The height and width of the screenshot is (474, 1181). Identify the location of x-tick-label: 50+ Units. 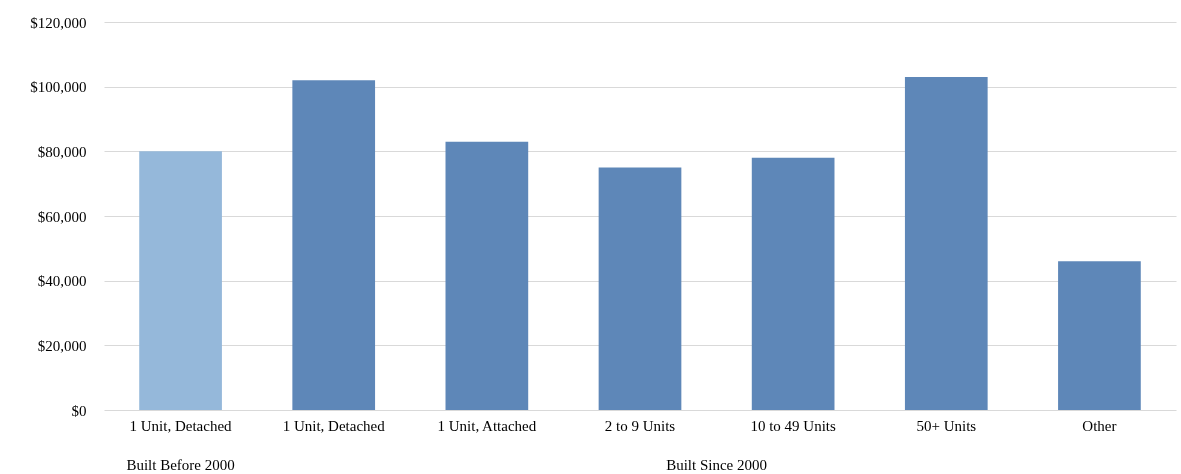
(946, 425).